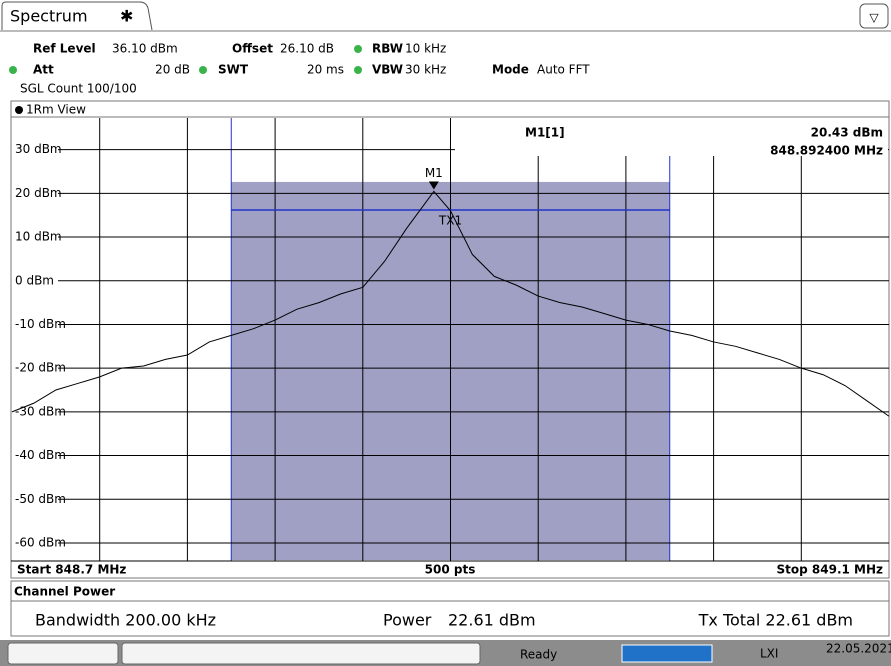 This screenshot has height=666, width=891. What do you see at coordinates (40, 324) in the screenshot?
I see `y-tick-label: -10 dBm` at bounding box center [40, 324].